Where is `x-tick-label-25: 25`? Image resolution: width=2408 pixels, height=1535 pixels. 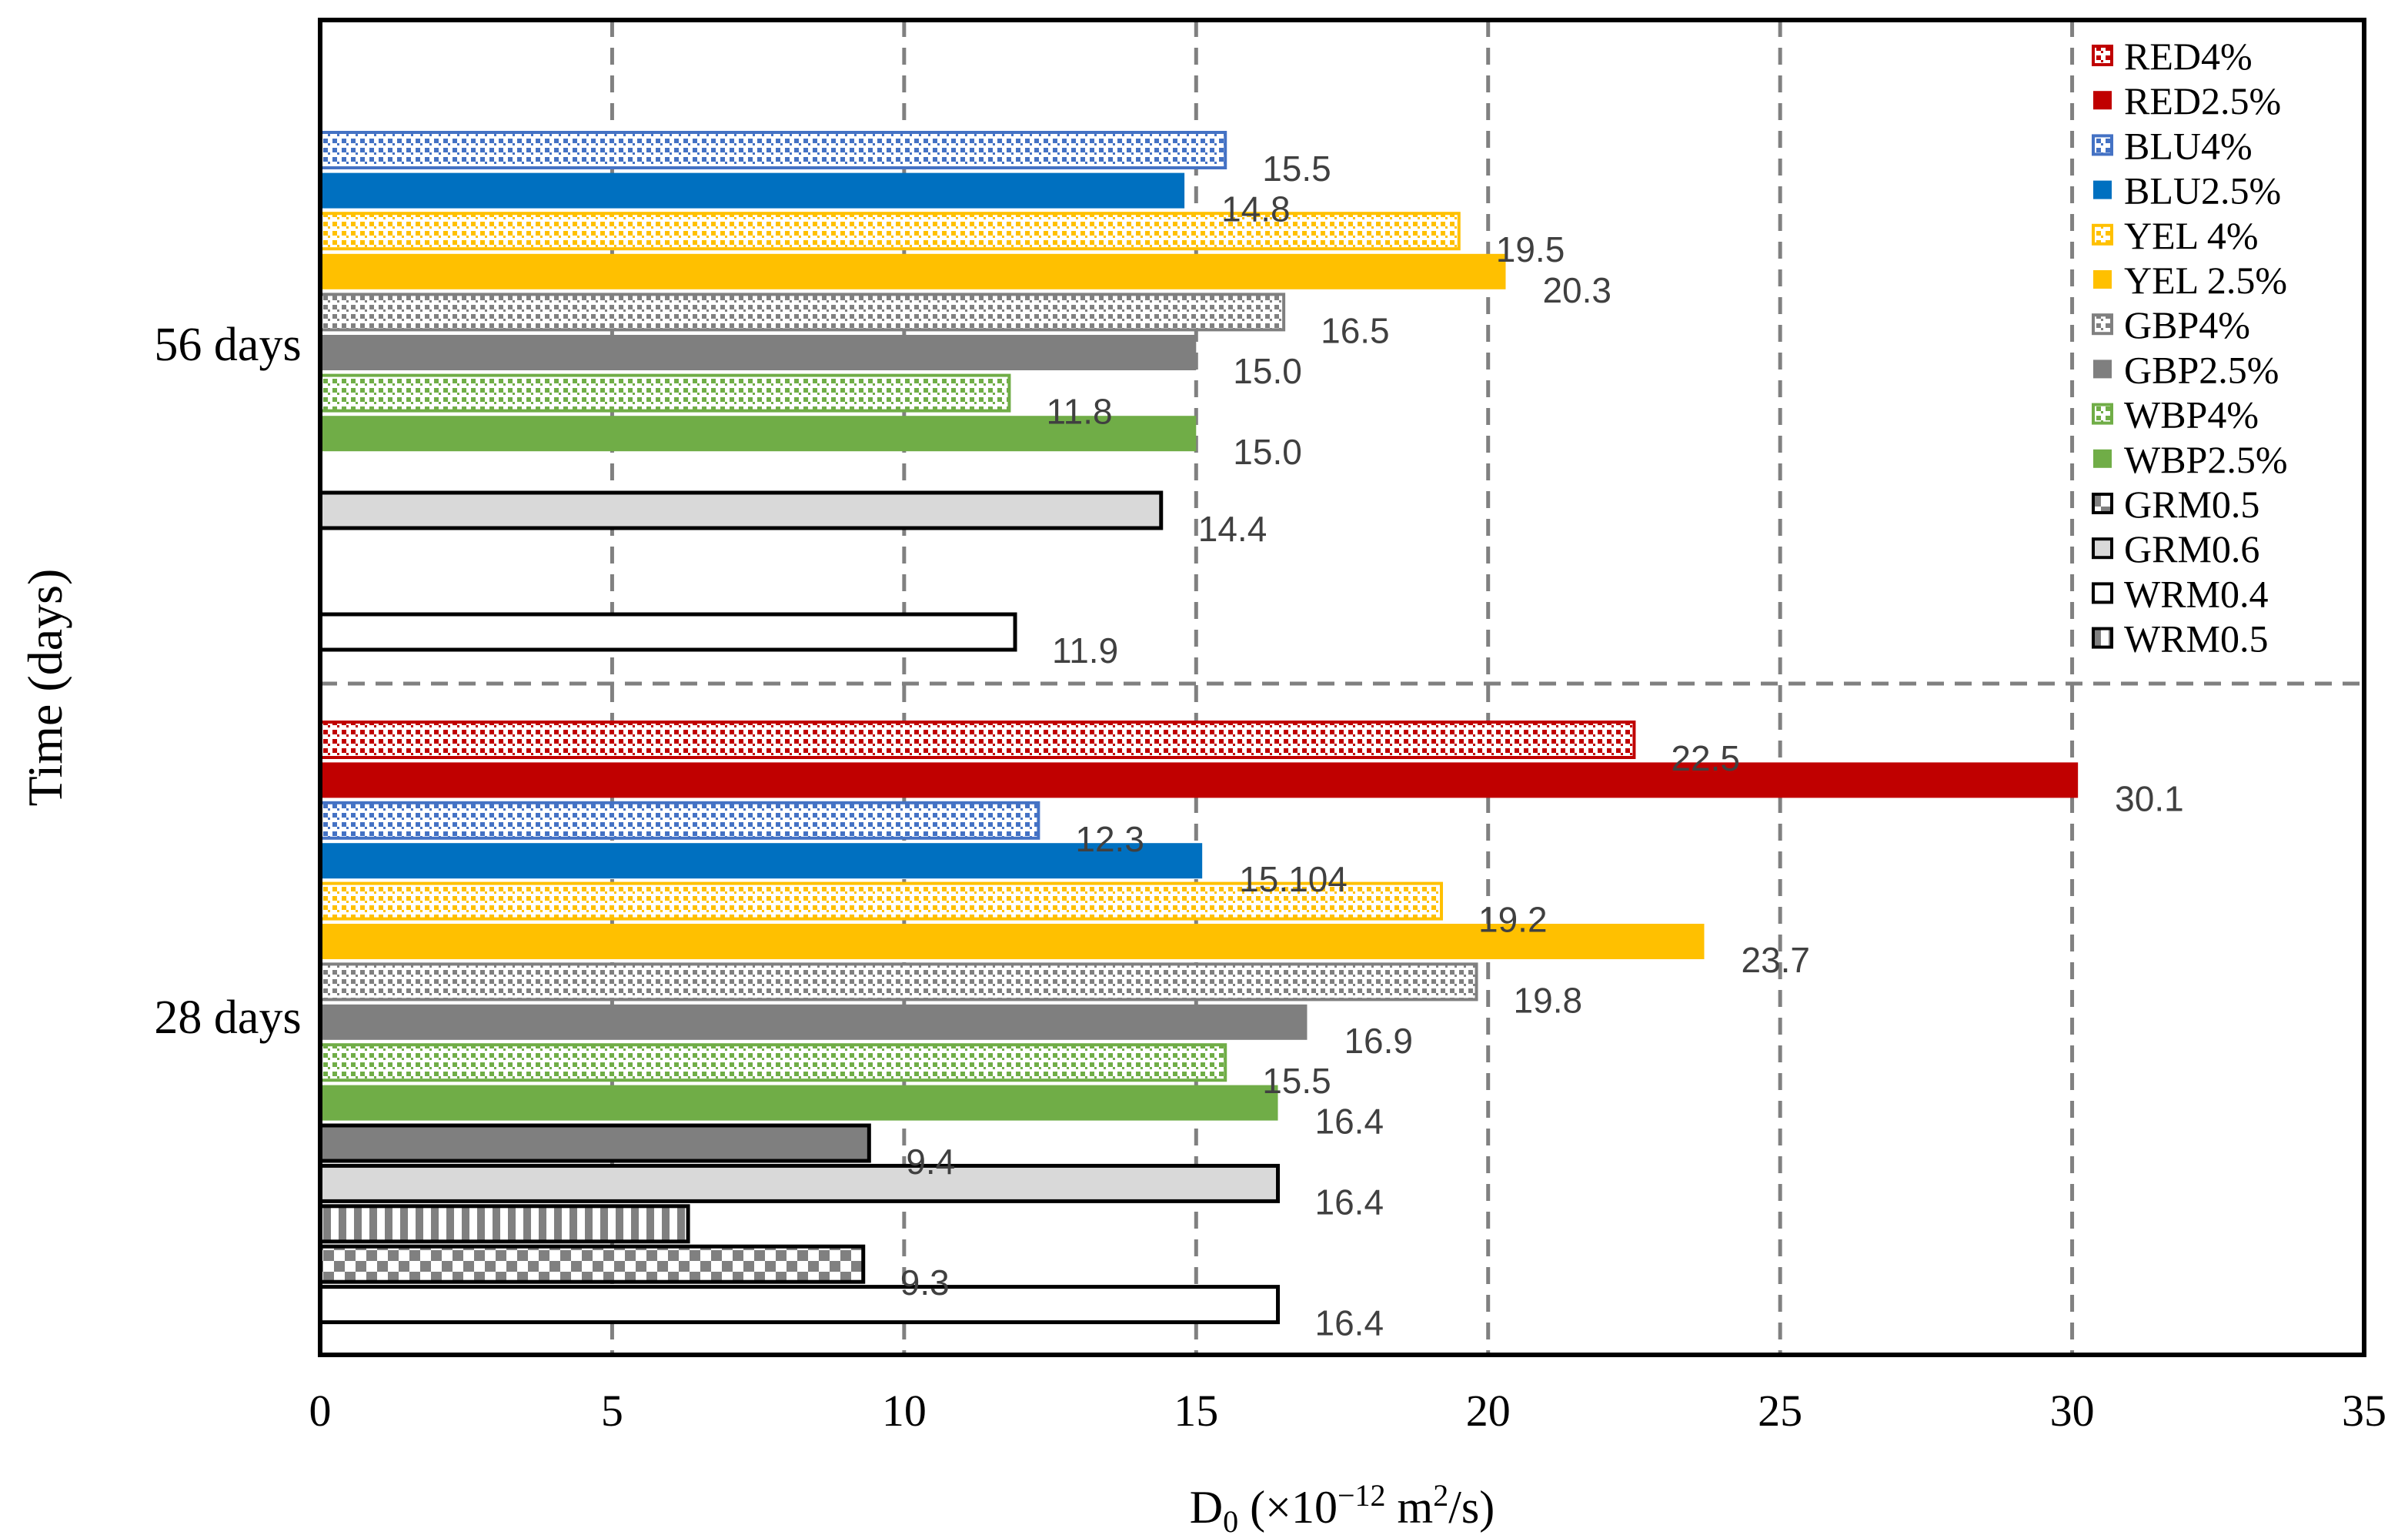
x-tick-label-25: 25 is located at coordinates (1780, 1411).